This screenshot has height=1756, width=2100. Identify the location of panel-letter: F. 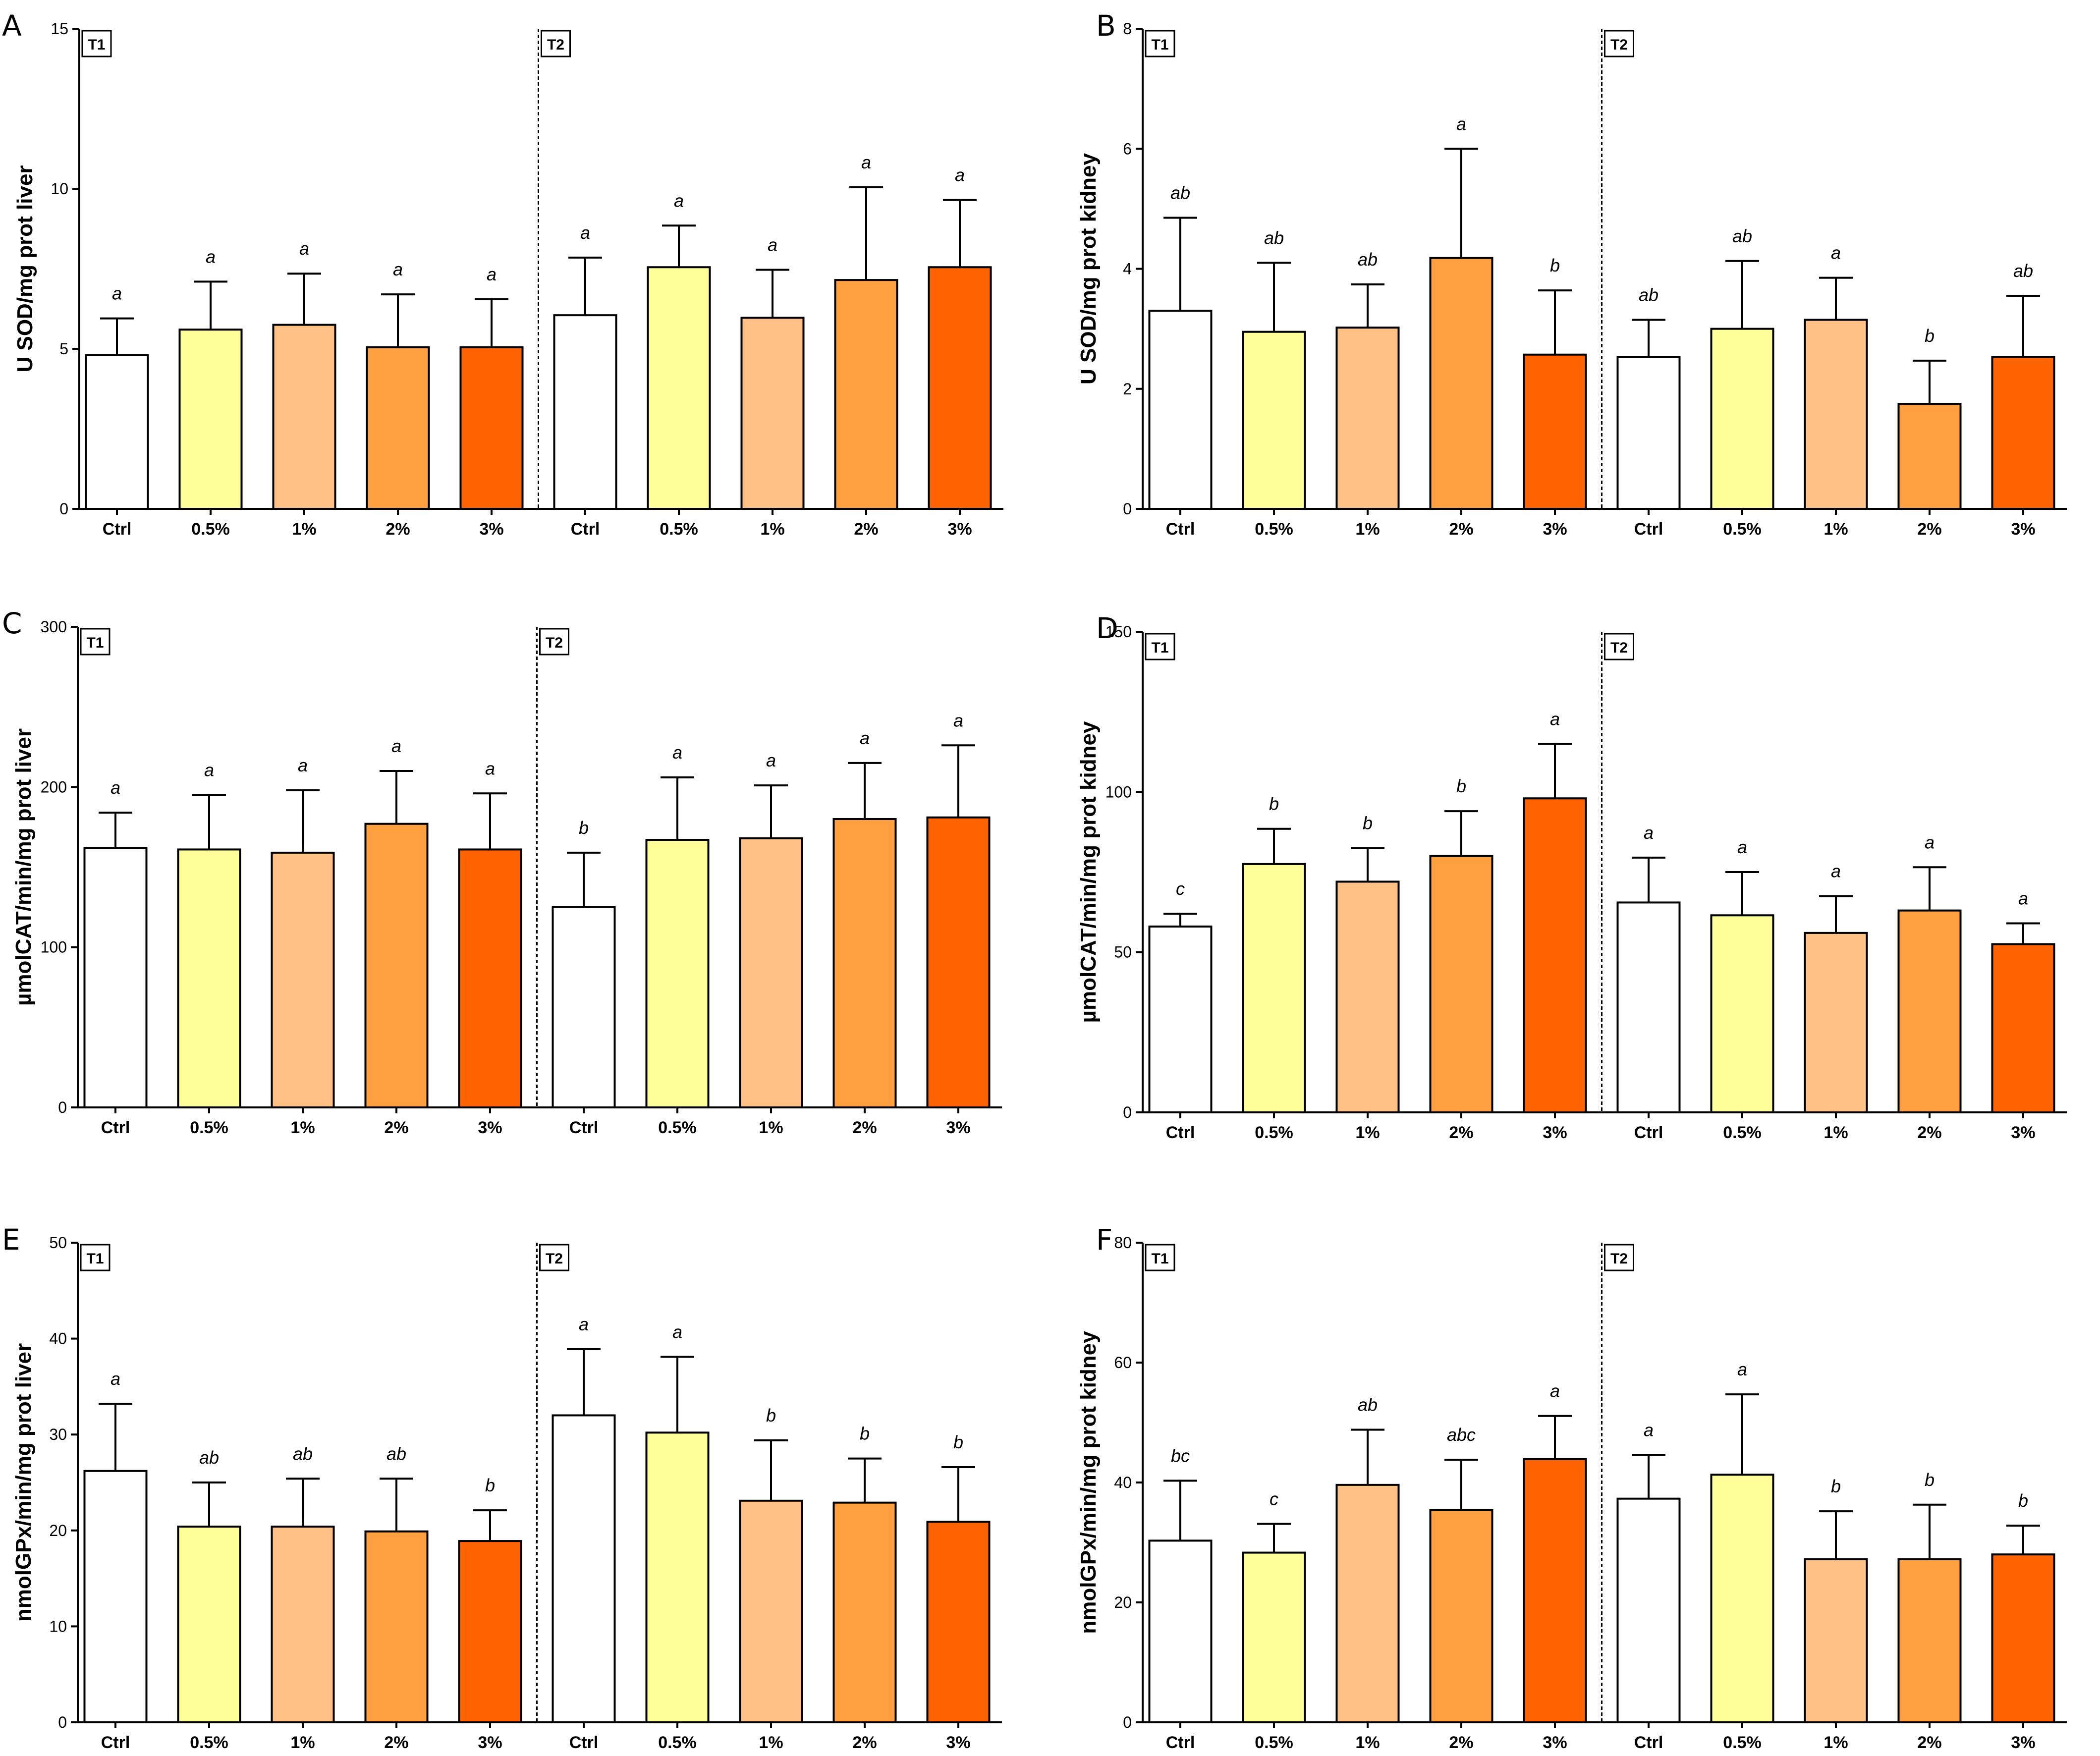
(1104, 1240).